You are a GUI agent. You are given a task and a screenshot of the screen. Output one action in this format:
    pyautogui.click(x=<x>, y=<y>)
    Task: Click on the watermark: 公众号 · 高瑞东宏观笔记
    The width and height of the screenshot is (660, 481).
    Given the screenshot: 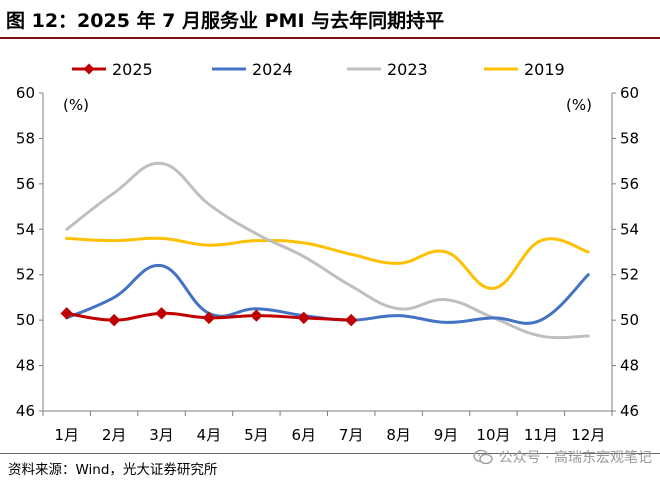 What is the action you would take?
    pyautogui.click(x=562, y=457)
    